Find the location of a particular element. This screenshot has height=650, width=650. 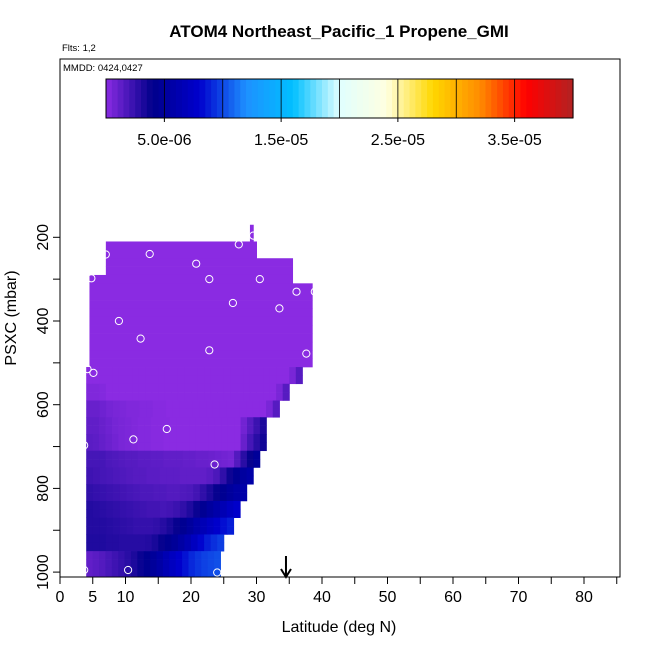

colorbar: 5.0e-06 1.5e-05 2.5e-05 3.5e-05 is located at coordinates (339, 113).